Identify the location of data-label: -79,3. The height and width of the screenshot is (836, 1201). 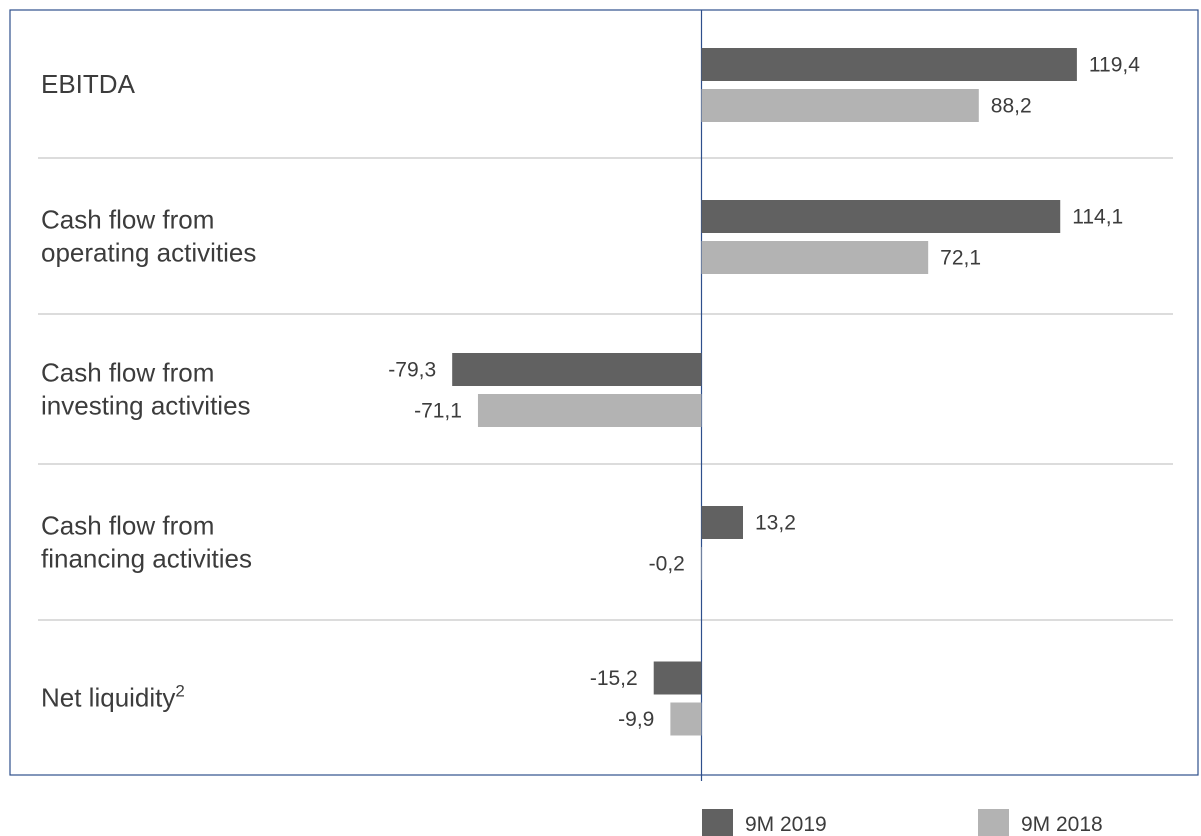
(412, 370).